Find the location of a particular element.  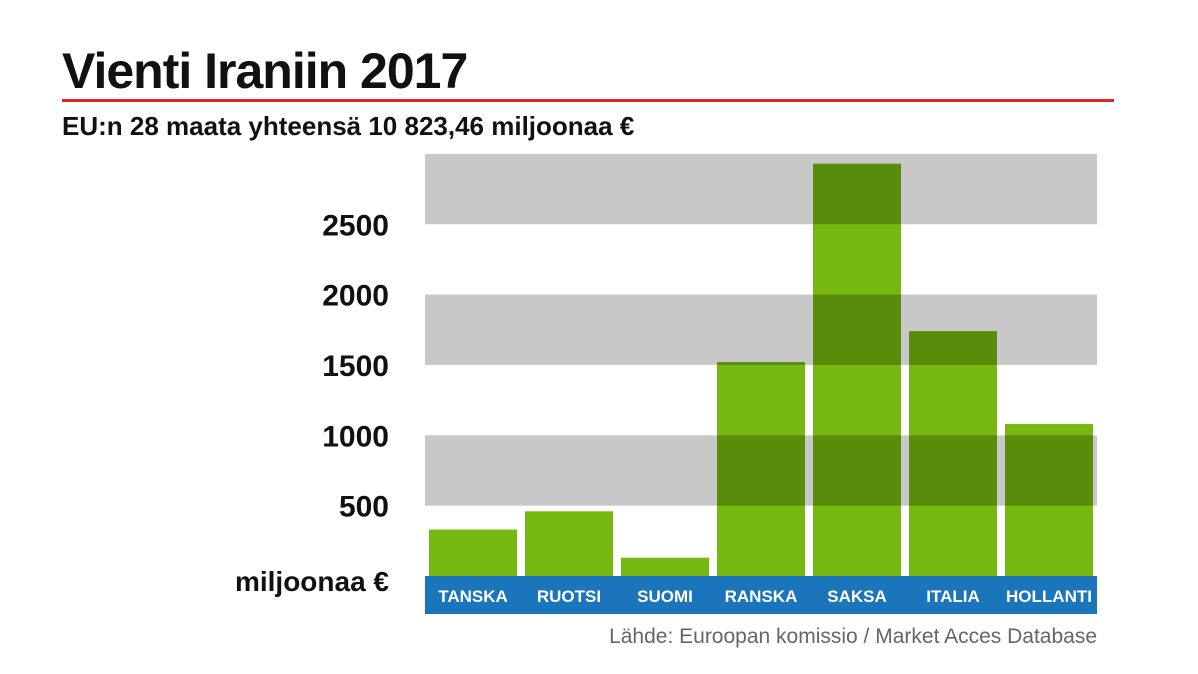

category-label: SUOMI is located at coordinates (665, 596).